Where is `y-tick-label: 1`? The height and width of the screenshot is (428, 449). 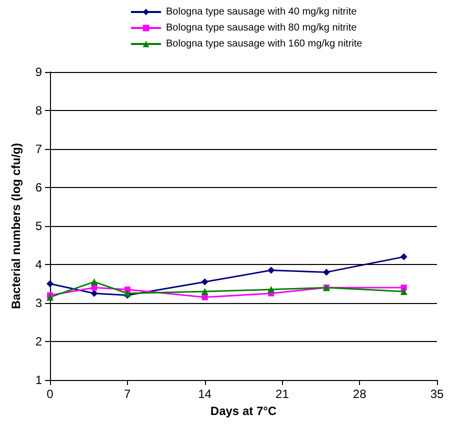
y-tick-label: 1 is located at coordinates (38, 380).